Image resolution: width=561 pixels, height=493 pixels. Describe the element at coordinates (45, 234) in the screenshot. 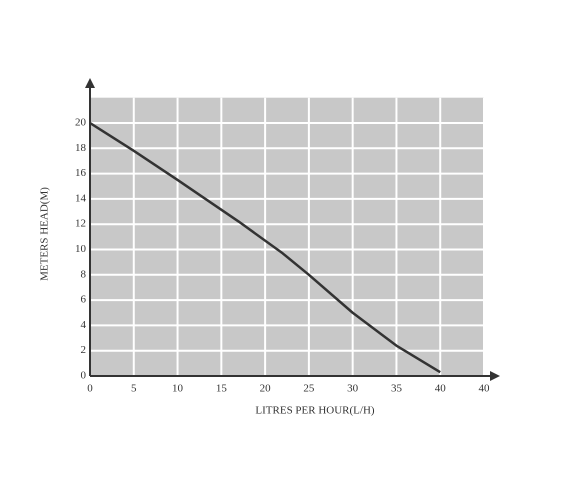

I see `y-axis-title: METERS HEAD(M)` at that location.